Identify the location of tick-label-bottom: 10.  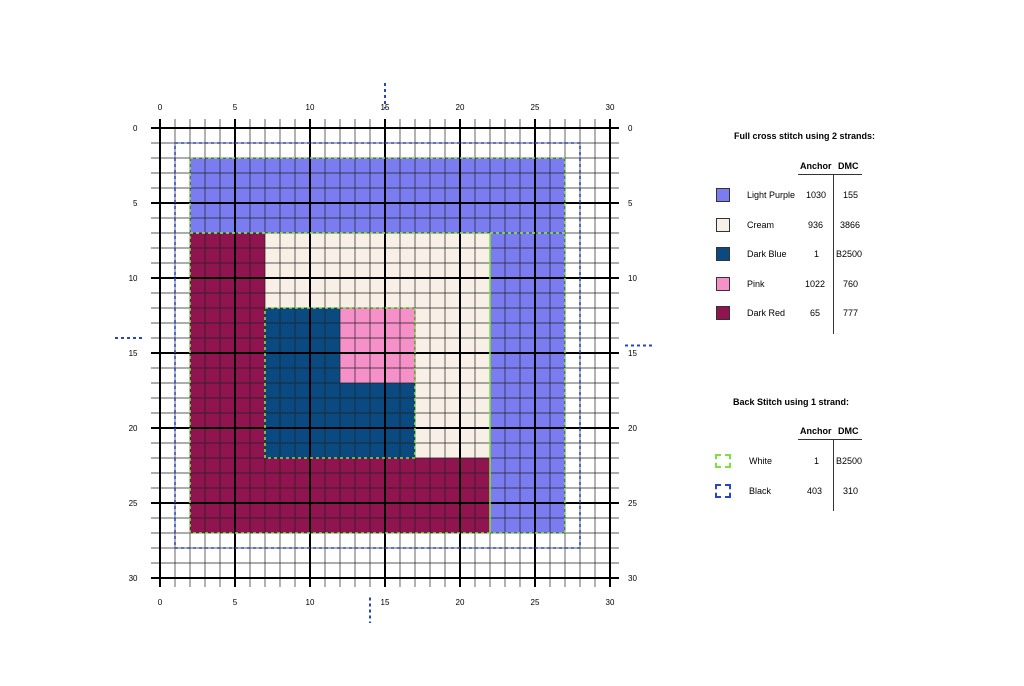
(310, 602).